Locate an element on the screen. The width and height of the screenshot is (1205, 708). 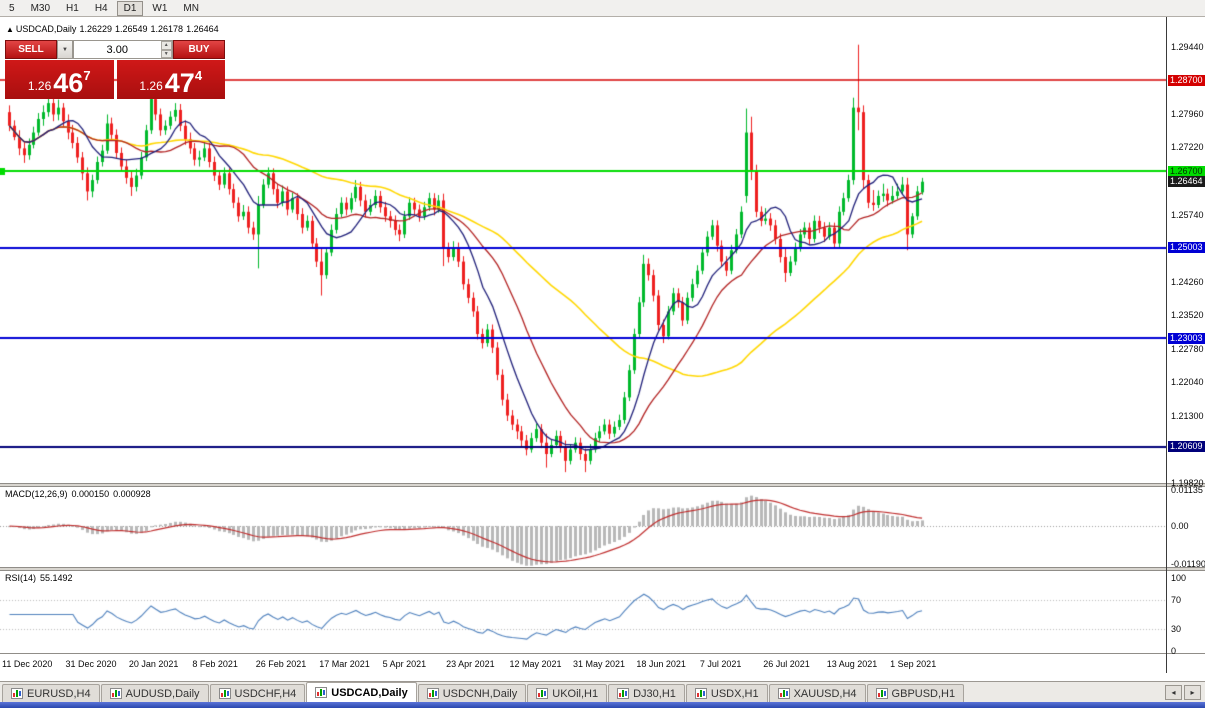
buy-price-button: 1.26 47 4 is located at coordinates (170, 79).